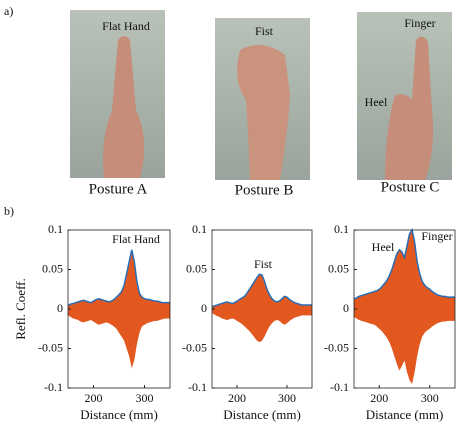 The width and height of the screenshot is (462, 432). I want to click on photo-label: Flat Hand, so click(126, 26).